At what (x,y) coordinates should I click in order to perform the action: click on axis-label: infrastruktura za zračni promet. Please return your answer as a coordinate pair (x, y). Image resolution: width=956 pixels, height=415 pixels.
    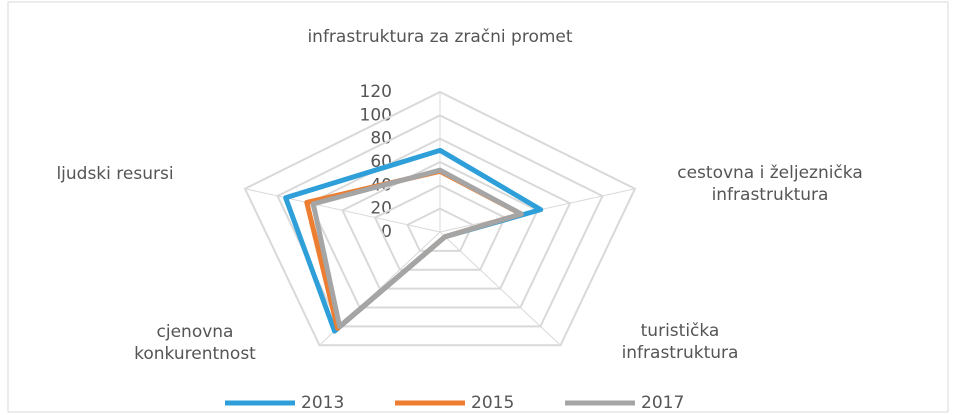
    Looking at the image, I should click on (440, 37).